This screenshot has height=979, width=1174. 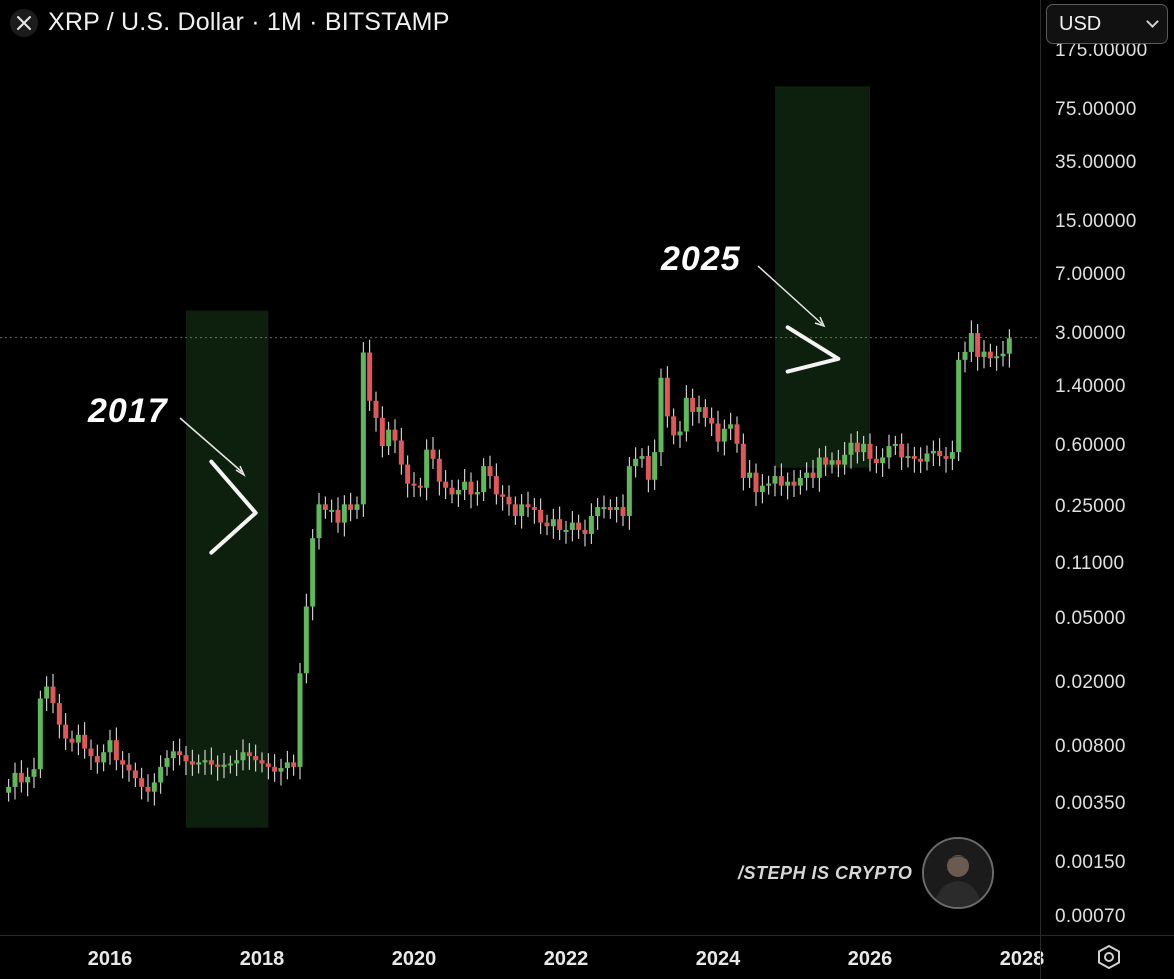 What do you see at coordinates (1090, 274) in the screenshot?
I see `price-tick-label: 7.00000` at bounding box center [1090, 274].